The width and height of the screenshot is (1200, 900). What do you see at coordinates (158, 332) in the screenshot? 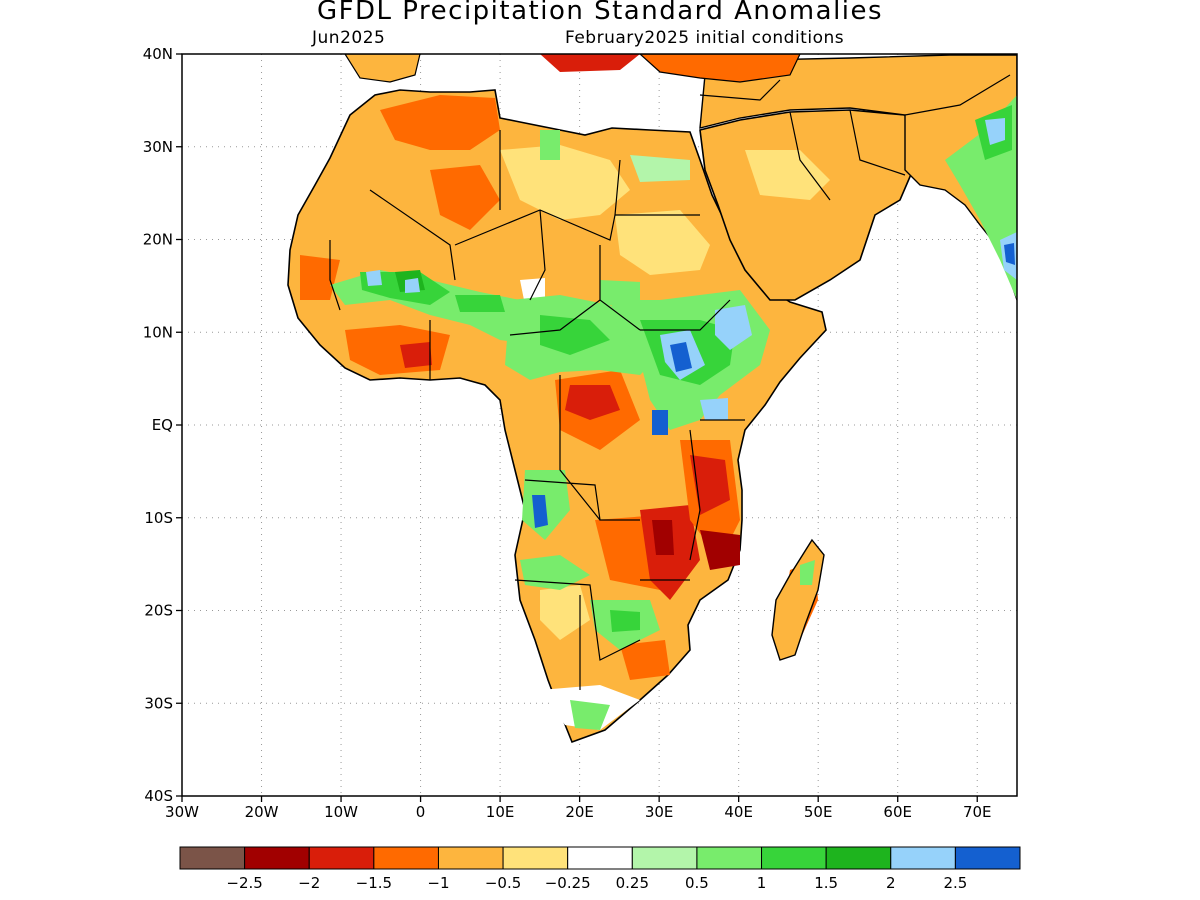
I see `latitude-label: 10N` at bounding box center [158, 332].